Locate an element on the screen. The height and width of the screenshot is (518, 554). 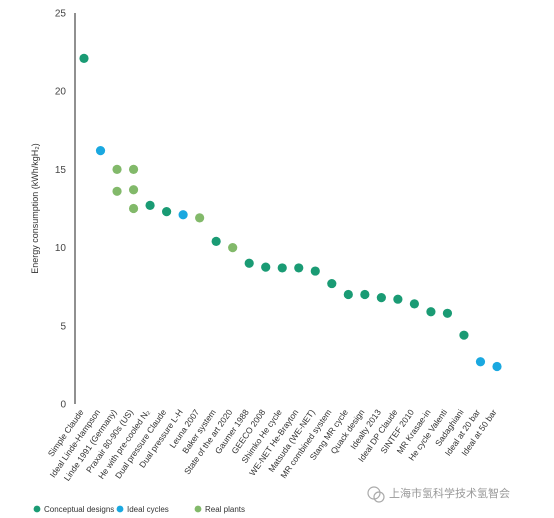
legend-marker-real-plants is located at coordinates (198, 509).